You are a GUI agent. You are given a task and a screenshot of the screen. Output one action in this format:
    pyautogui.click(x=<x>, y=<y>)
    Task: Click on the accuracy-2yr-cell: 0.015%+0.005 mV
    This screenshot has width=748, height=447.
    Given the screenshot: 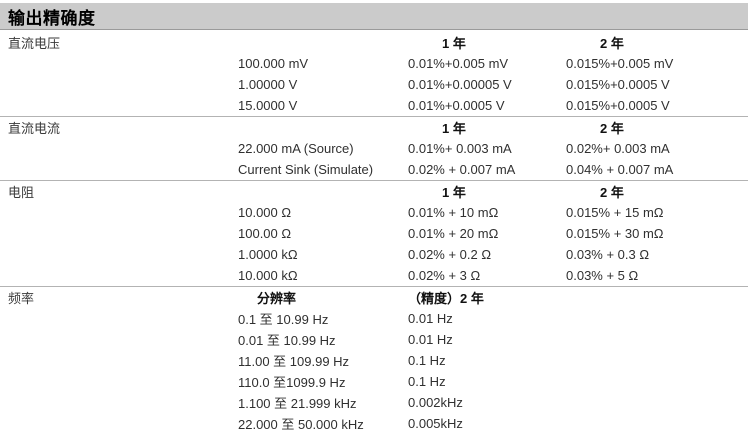 What is the action you would take?
    pyautogui.click(x=620, y=63)
    